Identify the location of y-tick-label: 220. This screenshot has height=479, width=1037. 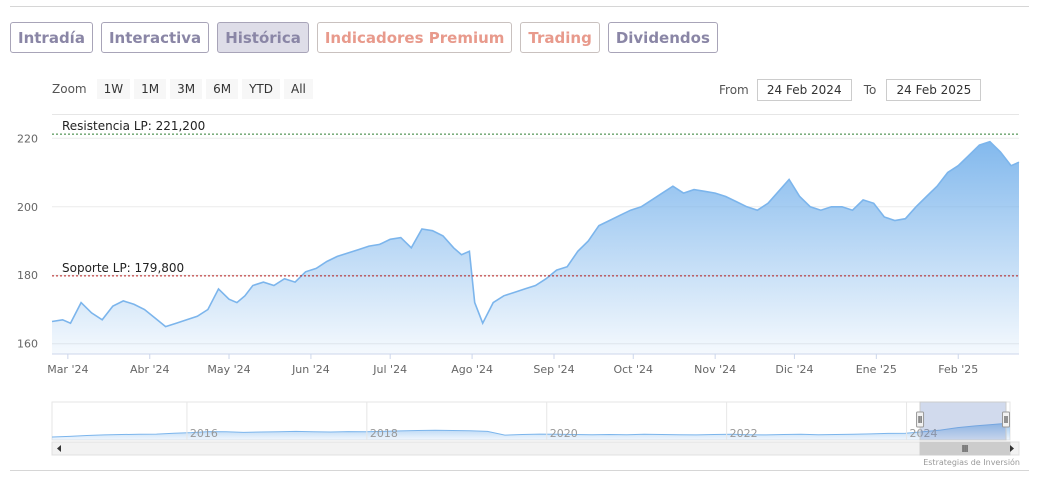
(27, 138).